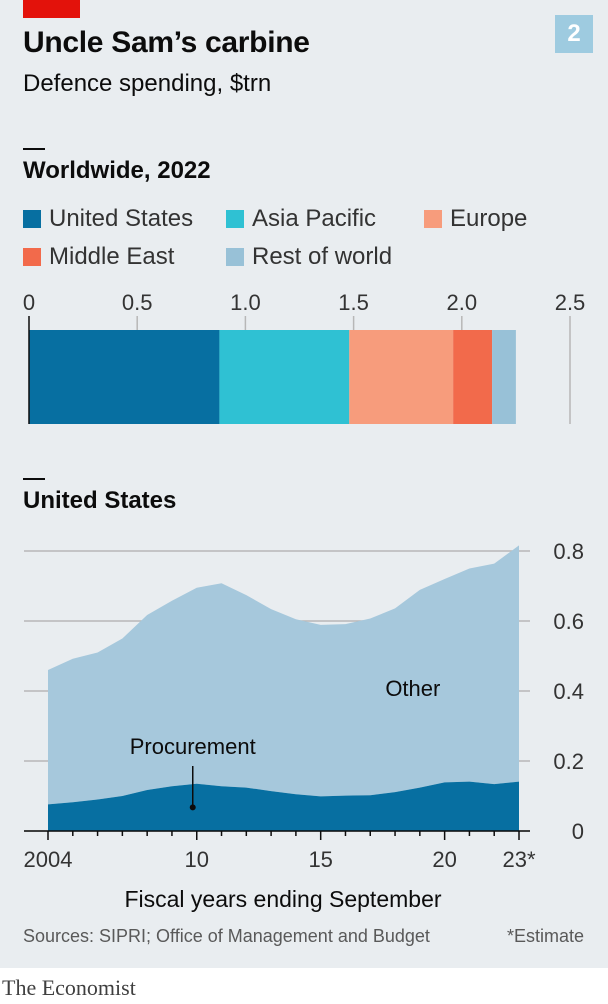 This screenshot has height=1004, width=608. I want to click on legend-swatch-rest-of-world, so click(235, 257).